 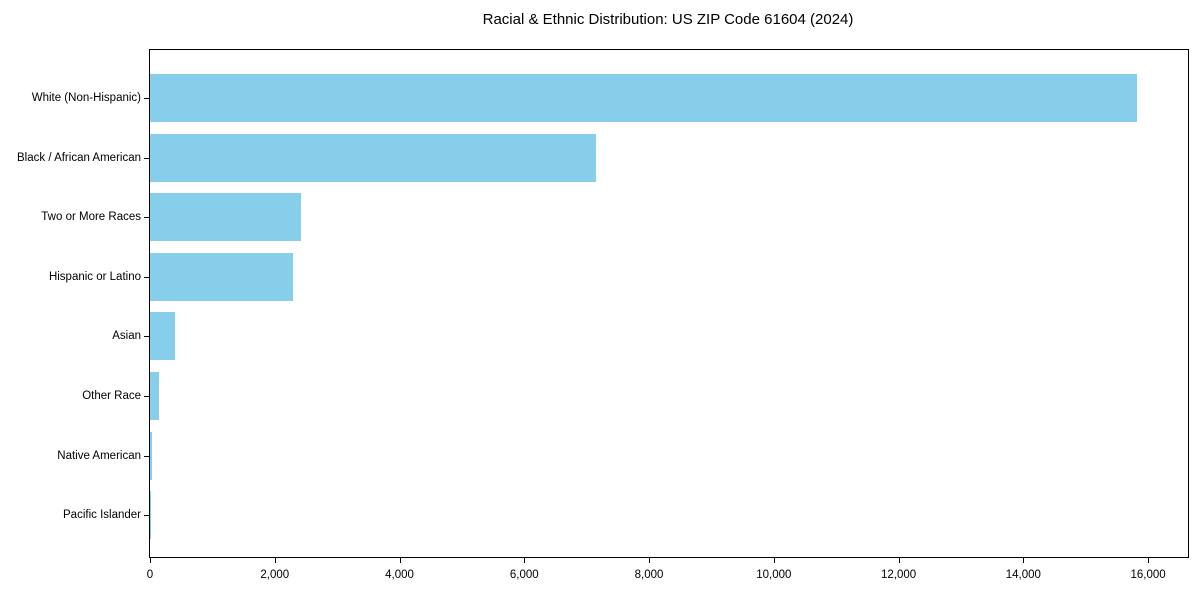 What do you see at coordinates (94, 276) in the screenshot?
I see `y-tick-label: Hispanic or Latino` at bounding box center [94, 276].